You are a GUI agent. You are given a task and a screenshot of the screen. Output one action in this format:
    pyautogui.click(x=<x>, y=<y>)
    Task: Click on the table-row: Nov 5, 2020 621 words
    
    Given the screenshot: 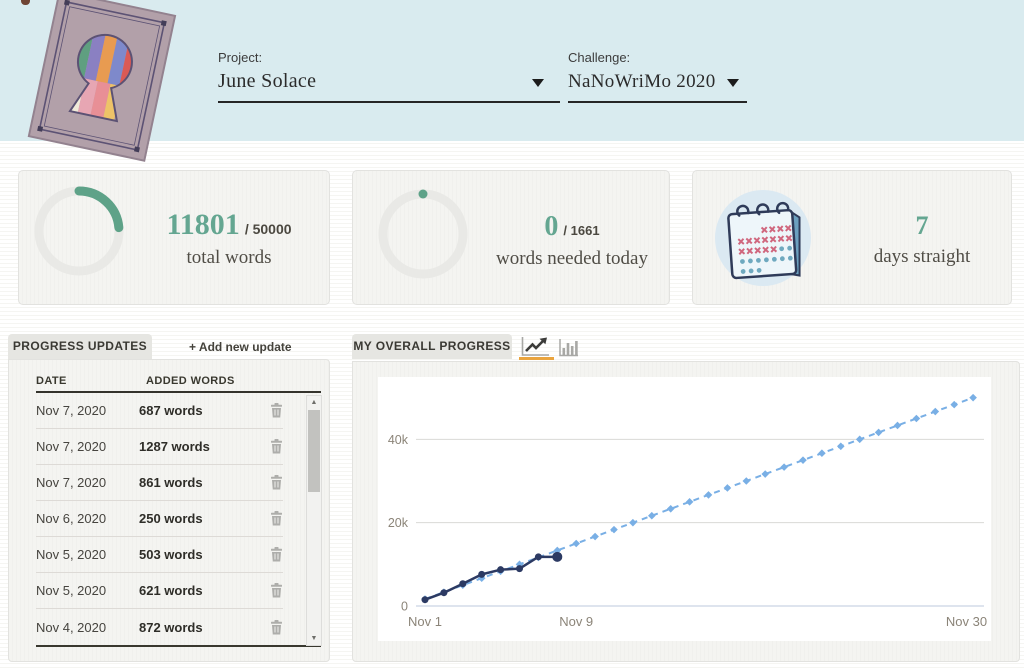 What is the action you would take?
    pyautogui.click(x=159, y=591)
    